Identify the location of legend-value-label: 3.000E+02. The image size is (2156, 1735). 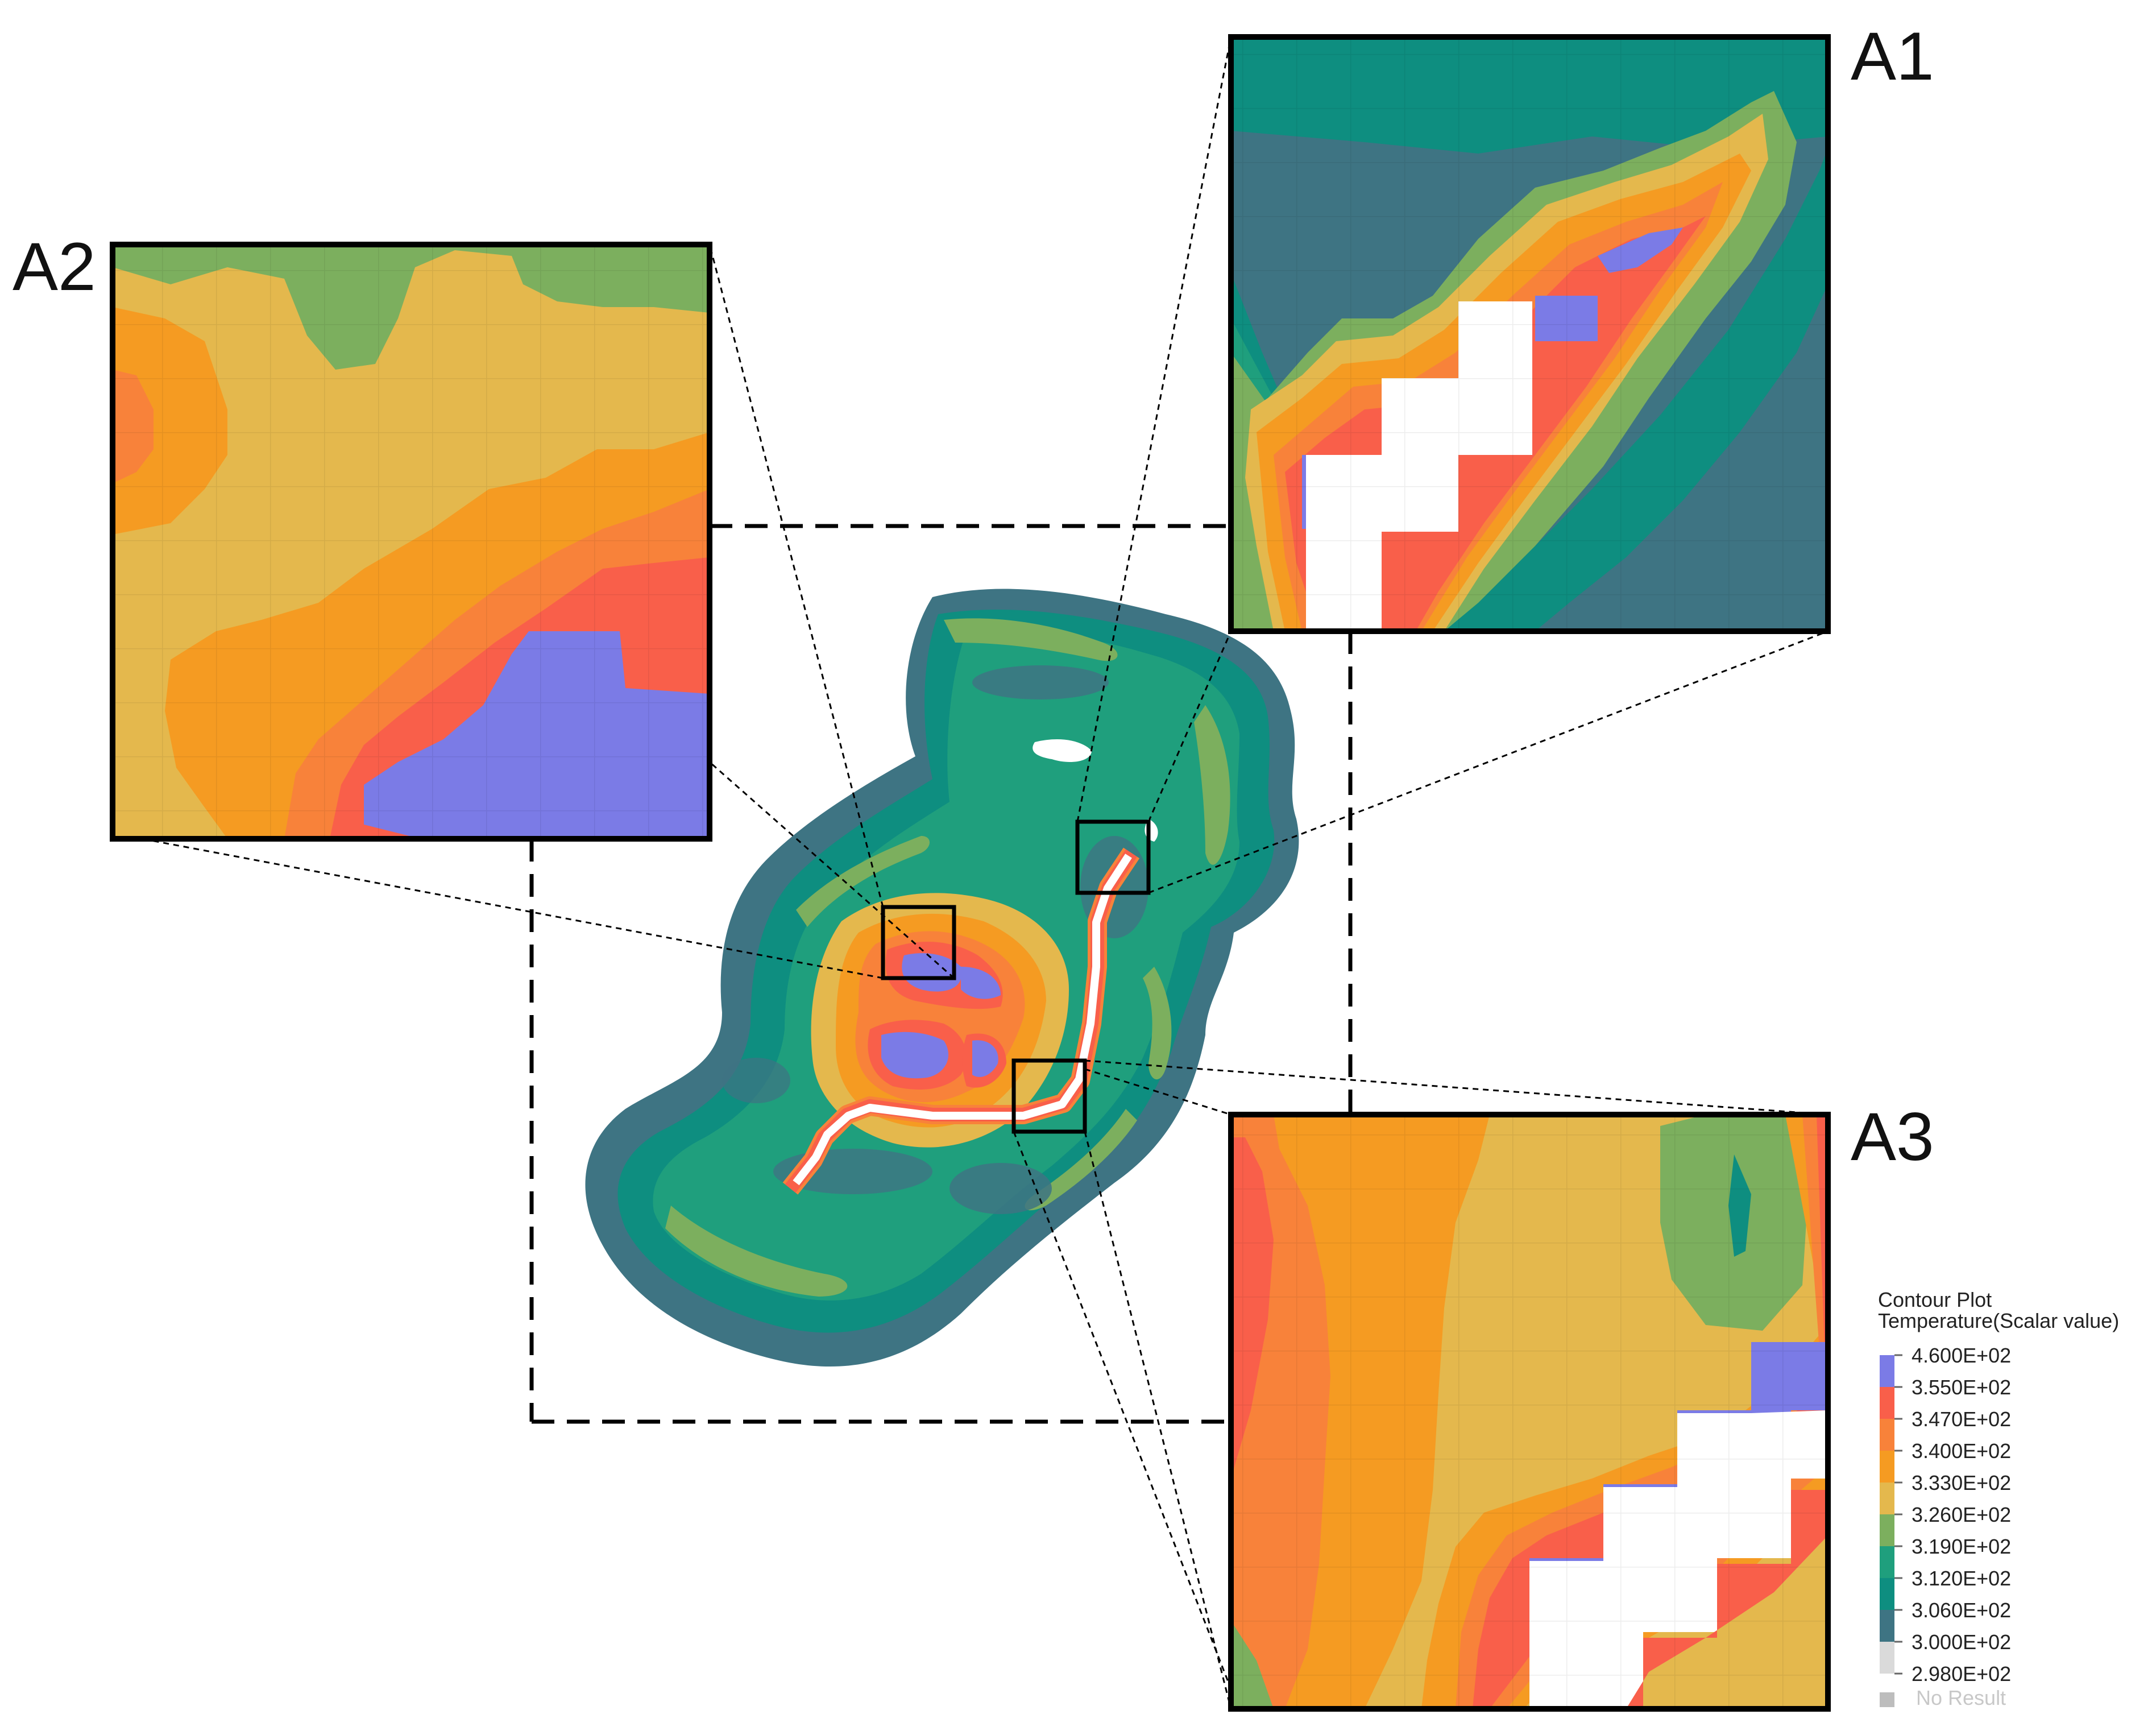
(1961, 1642).